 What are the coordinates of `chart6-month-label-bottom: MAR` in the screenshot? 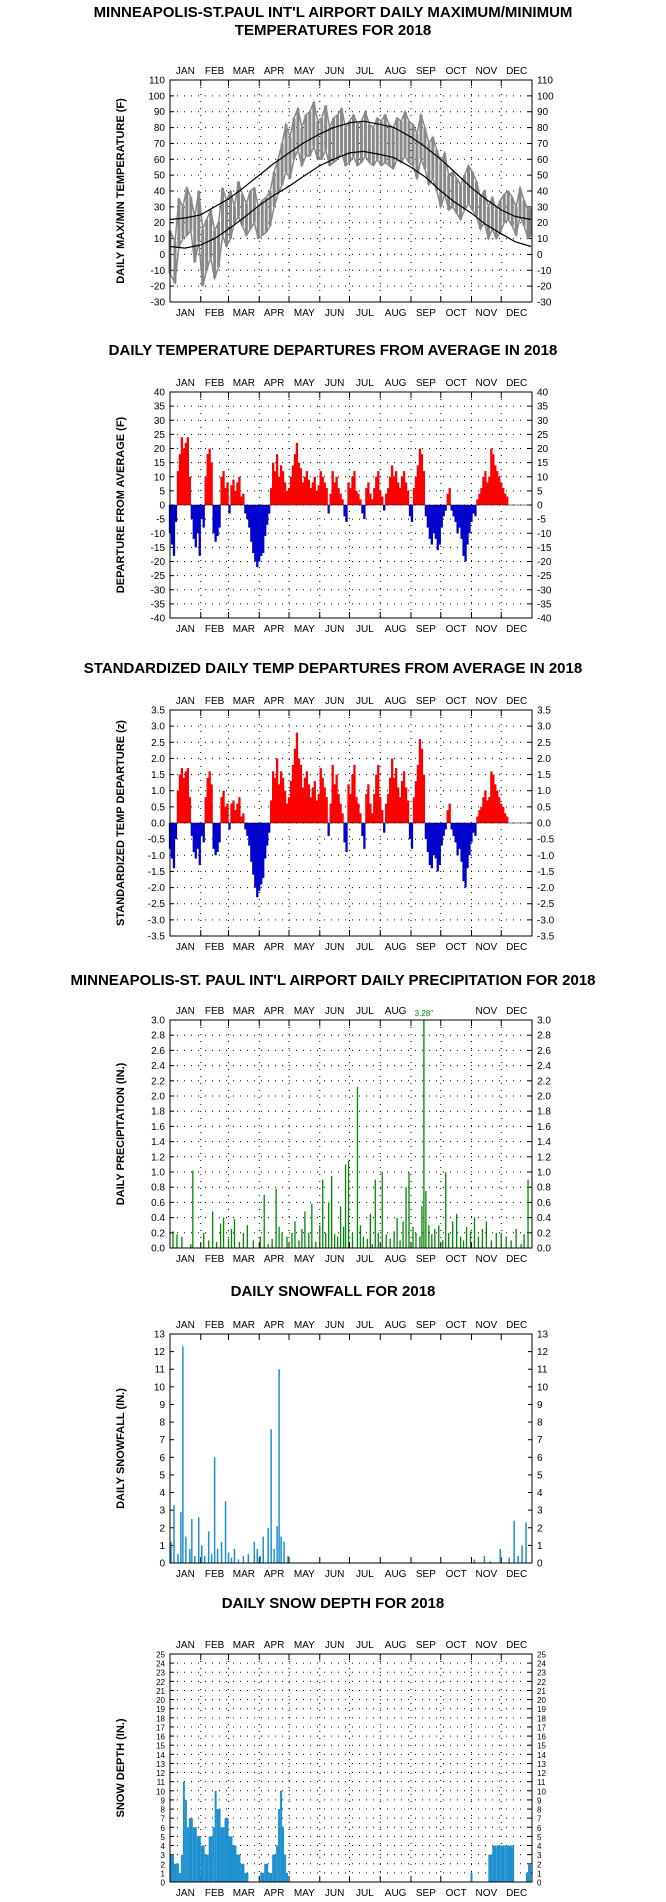 It's located at (244, 1893).